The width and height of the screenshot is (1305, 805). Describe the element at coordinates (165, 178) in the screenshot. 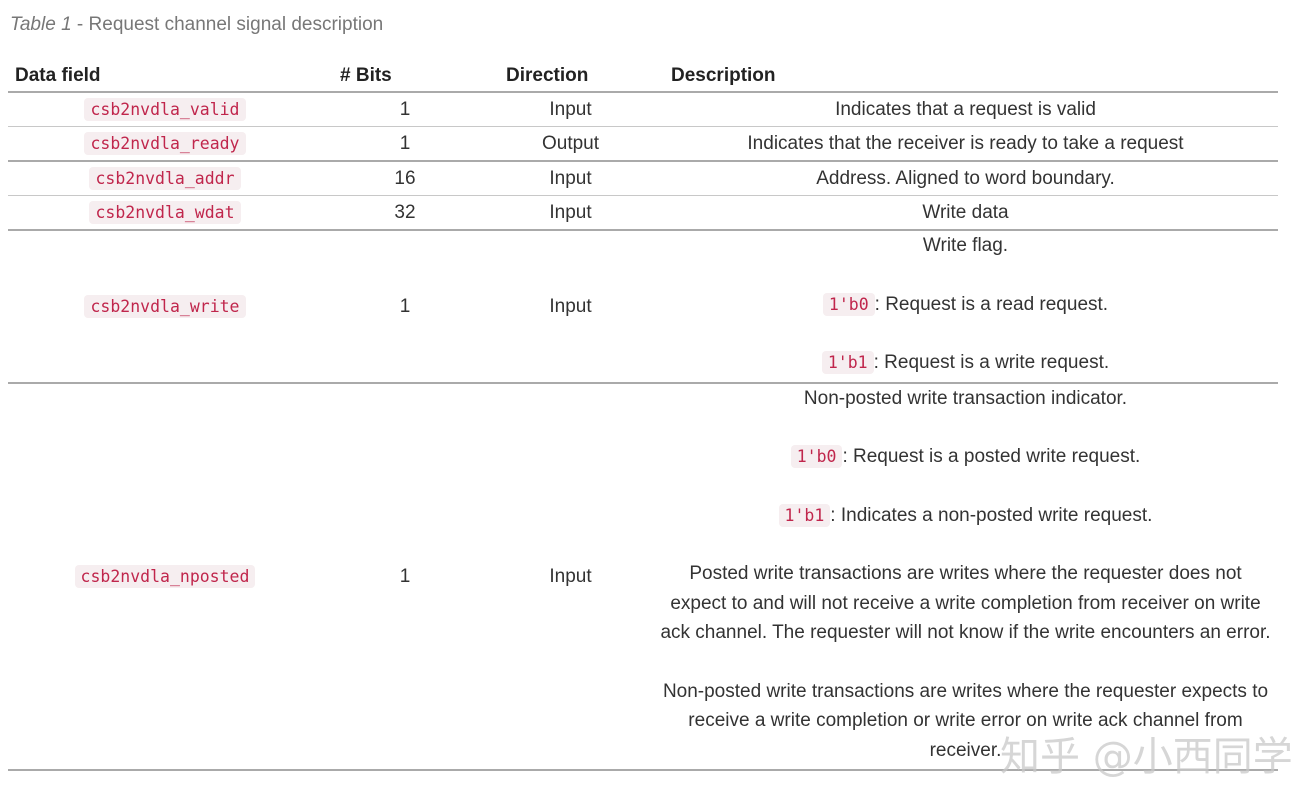

I see `signal-name: csb2nvdla_addr` at that location.